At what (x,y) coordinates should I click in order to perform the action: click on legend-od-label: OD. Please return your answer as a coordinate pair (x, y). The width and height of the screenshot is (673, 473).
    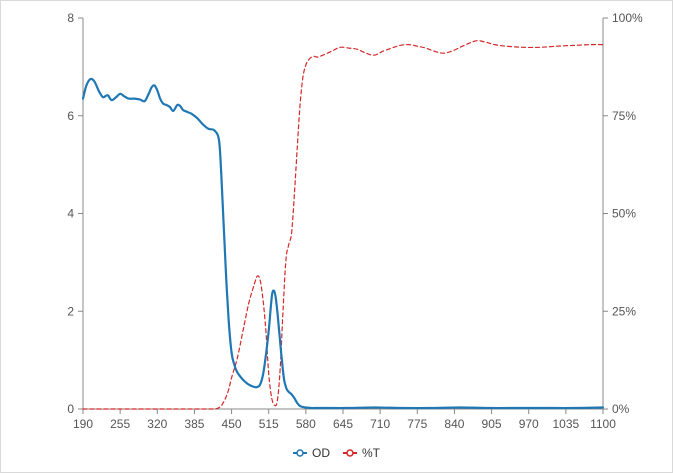
    Looking at the image, I should click on (321, 453).